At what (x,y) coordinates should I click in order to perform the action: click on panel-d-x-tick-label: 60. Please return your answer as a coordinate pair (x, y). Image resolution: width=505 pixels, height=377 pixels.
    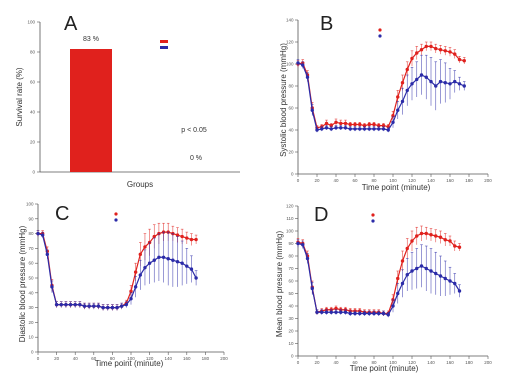
    Looking at the image, I should click on (355, 362).